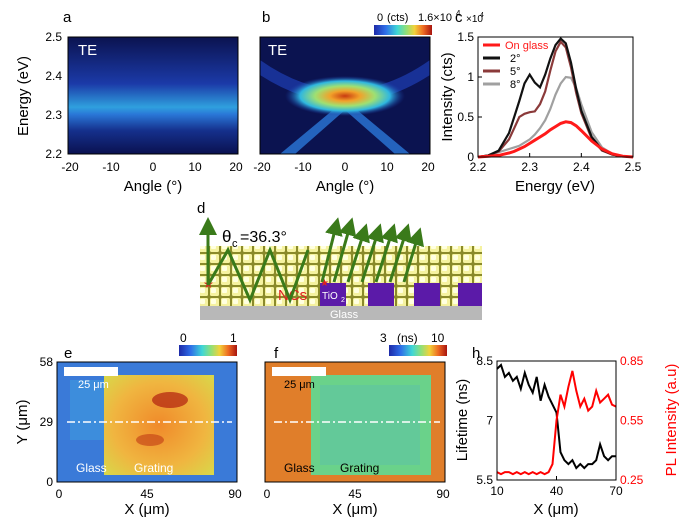  I want to click on panel-c-ylabel: Intensity (cts), so click(447, 96).